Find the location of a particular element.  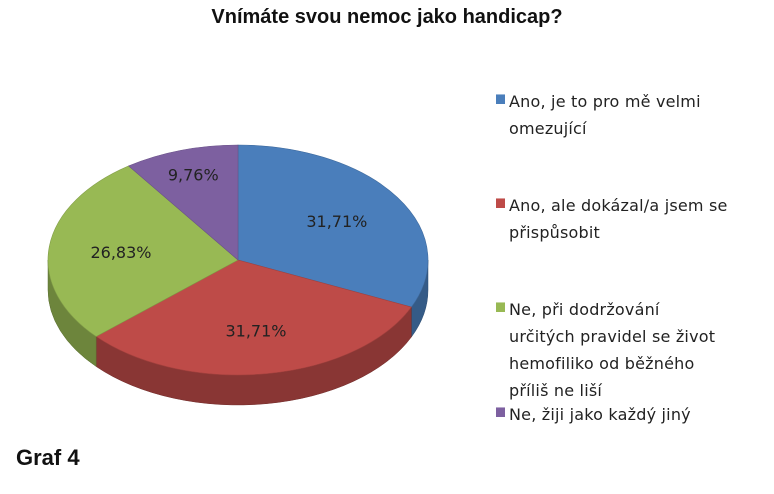

legend-item-2: Ano, ale dokázal/a jsem se přispůsobit is located at coordinates (631, 219).